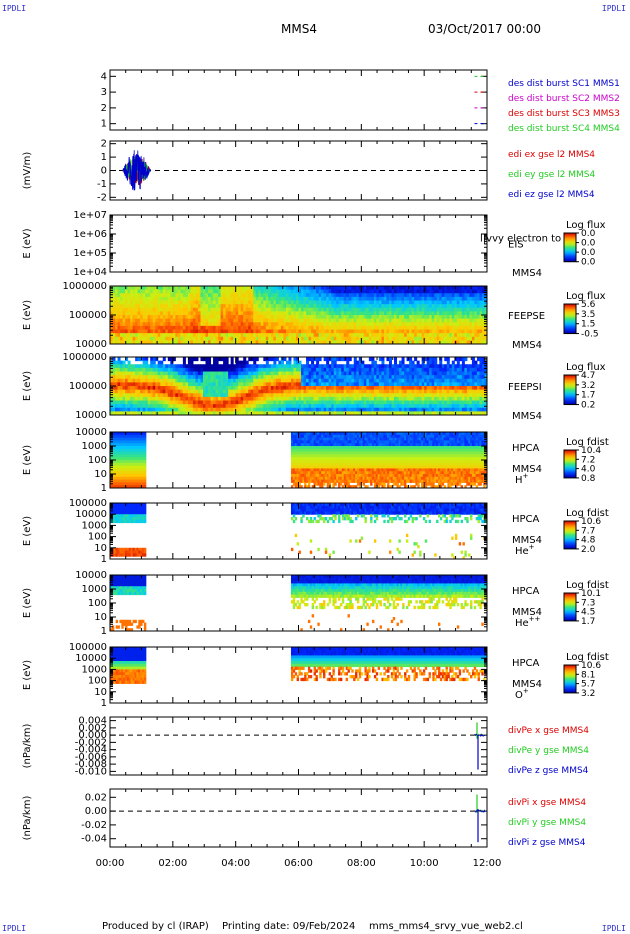 The image size is (630, 934). Describe the element at coordinates (586, 296) in the screenshot. I see `panel-feepse-colorbar-title: Log flux` at that location.